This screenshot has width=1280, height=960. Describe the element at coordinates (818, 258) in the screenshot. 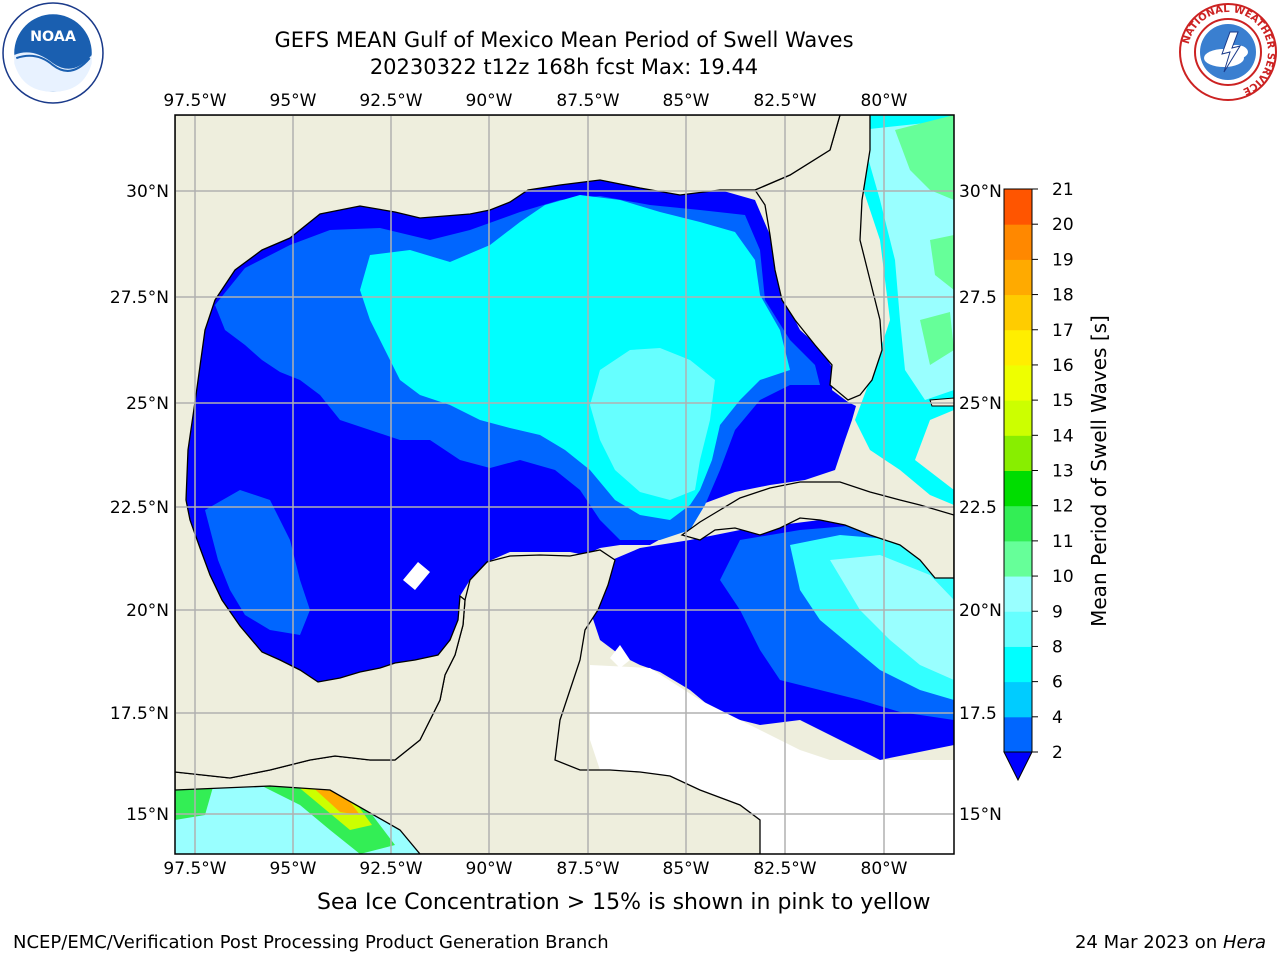

I see `florida-land` at that location.